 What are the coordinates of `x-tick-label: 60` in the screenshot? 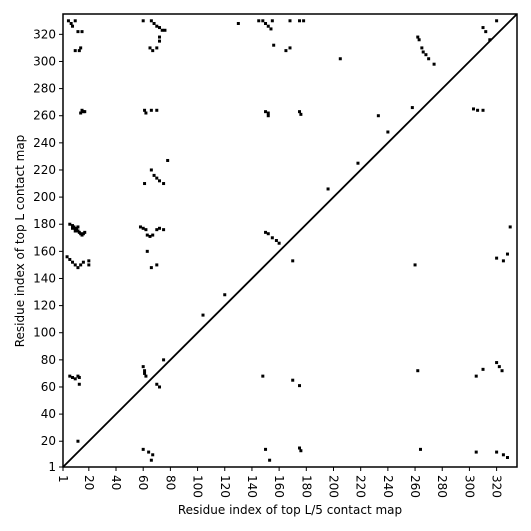 It's located at (143, 482).